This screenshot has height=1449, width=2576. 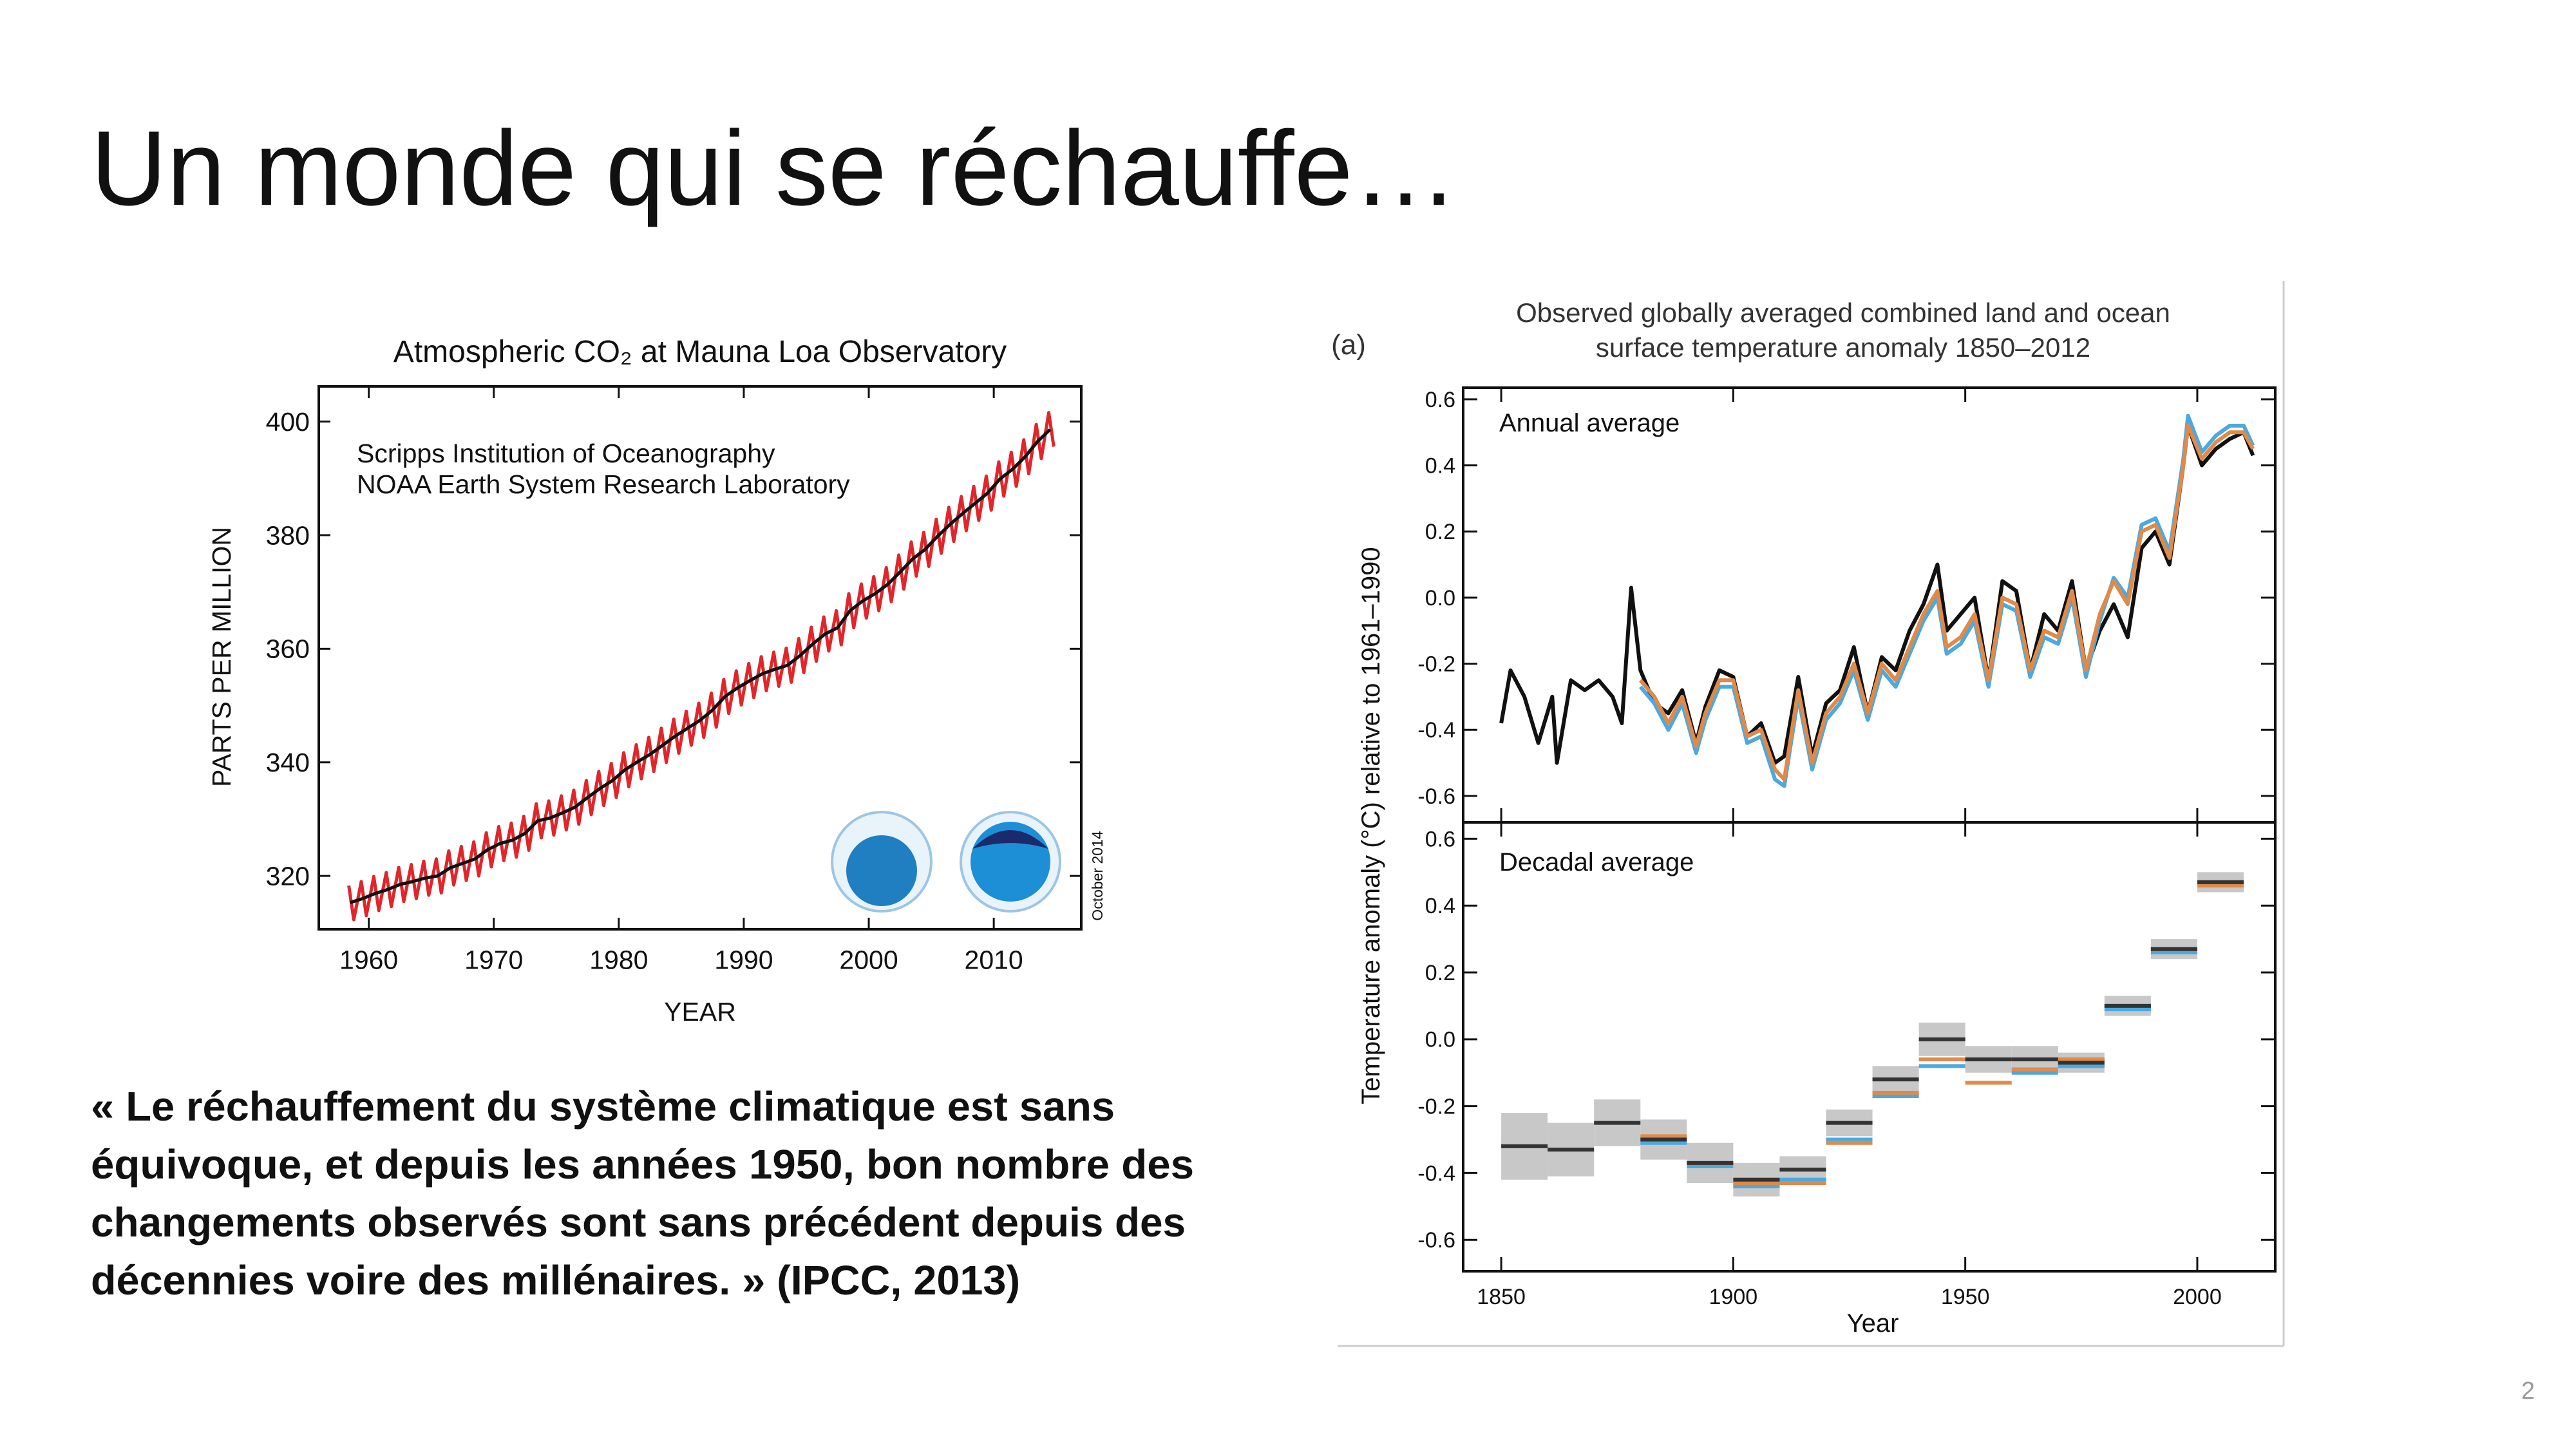 What do you see at coordinates (1349, 345) in the screenshot?
I see `panel-label: (a)` at bounding box center [1349, 345].